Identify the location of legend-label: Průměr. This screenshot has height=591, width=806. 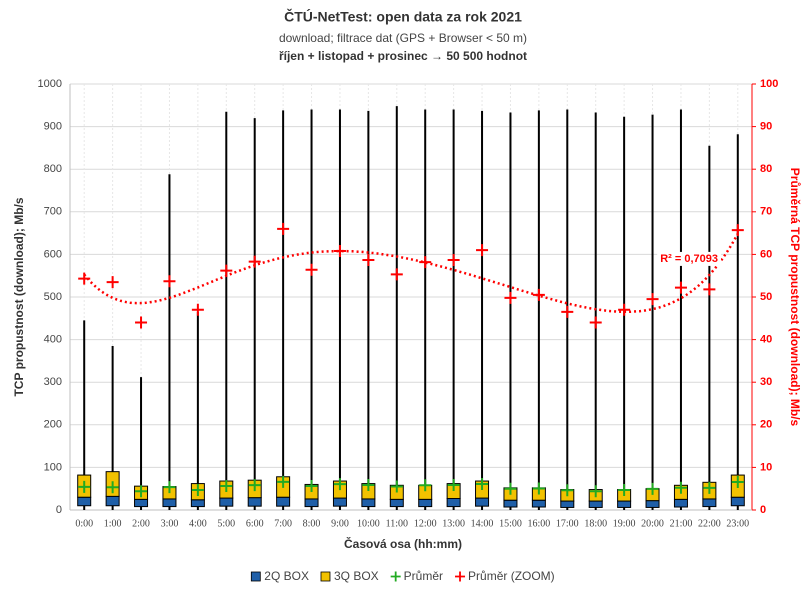
(423, 576).